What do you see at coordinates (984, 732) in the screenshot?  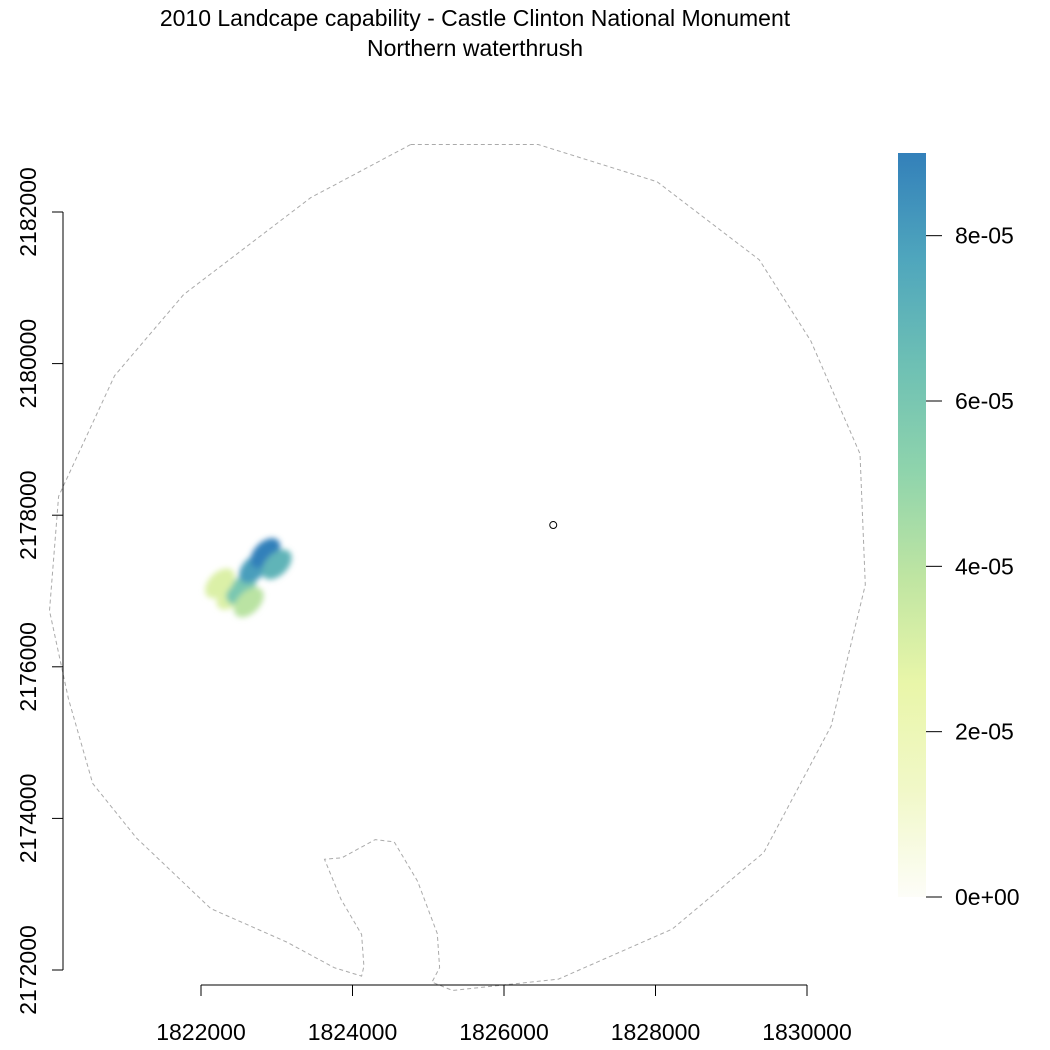 I see `colorbar-tick-label-1: 2e-05` at bounding box center [984, 732].